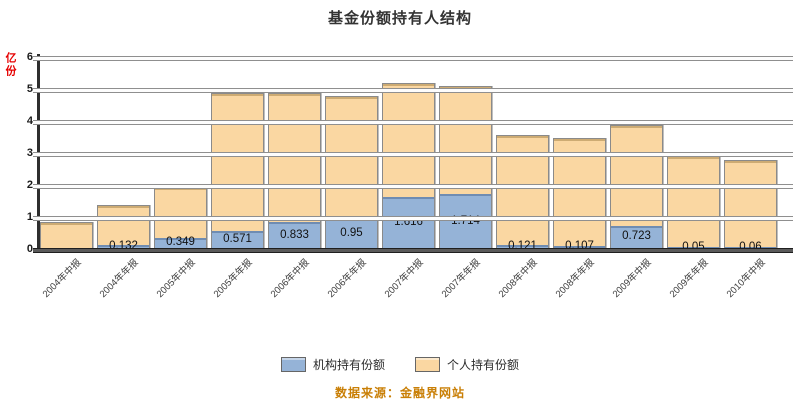 Image resolution: width=800 pixels, height=400 pixels. Describe the element at coordinates (29, 121) in the screenshot. I see `y-axis-tick-label: 4` at that location.